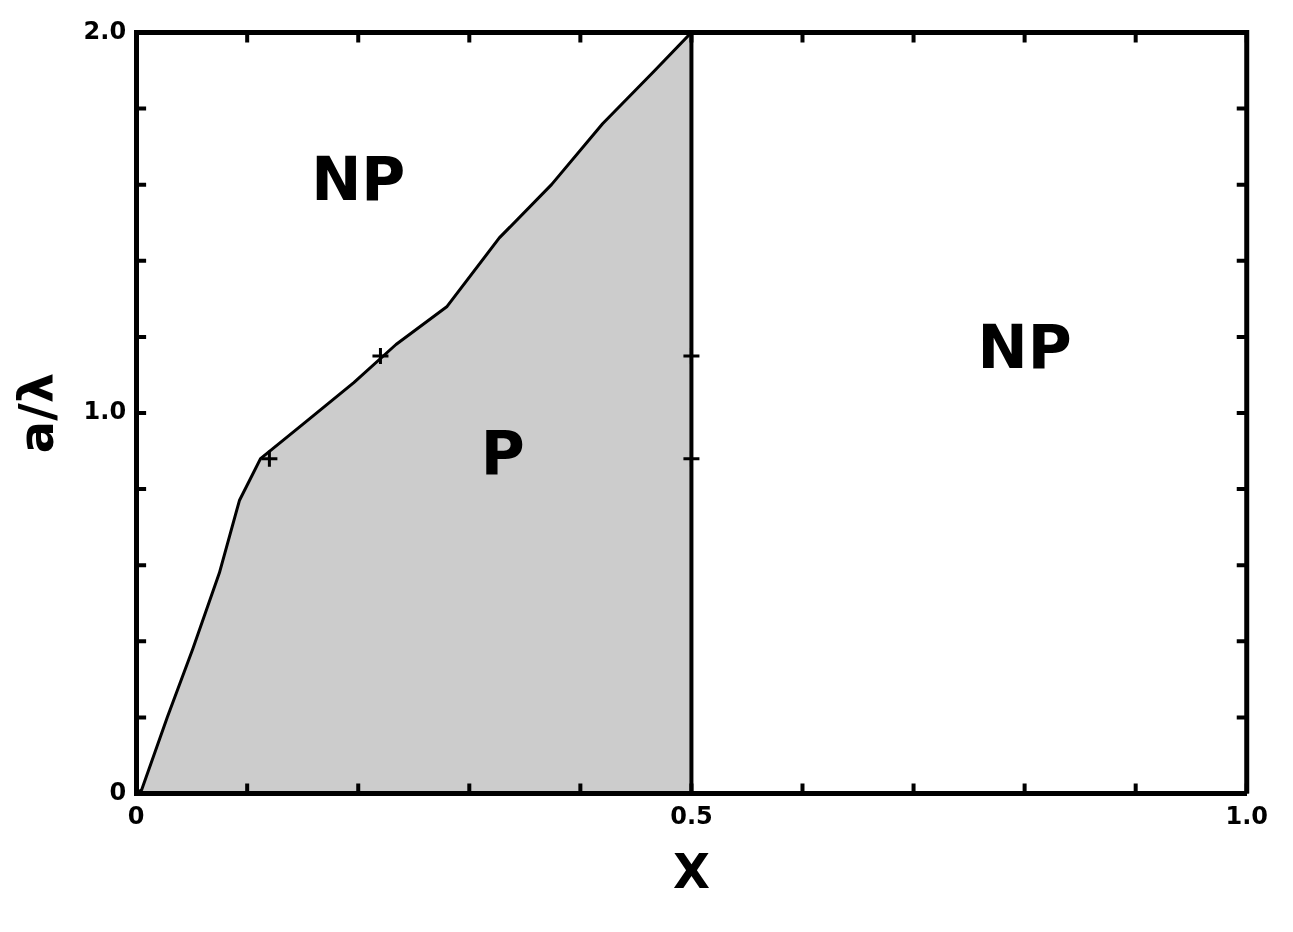 The height and width of the screenshot is (932, 1293). Describe the element at coordinates (691, 870) in the screenshot. I see `x-axis-title: X` at that location.